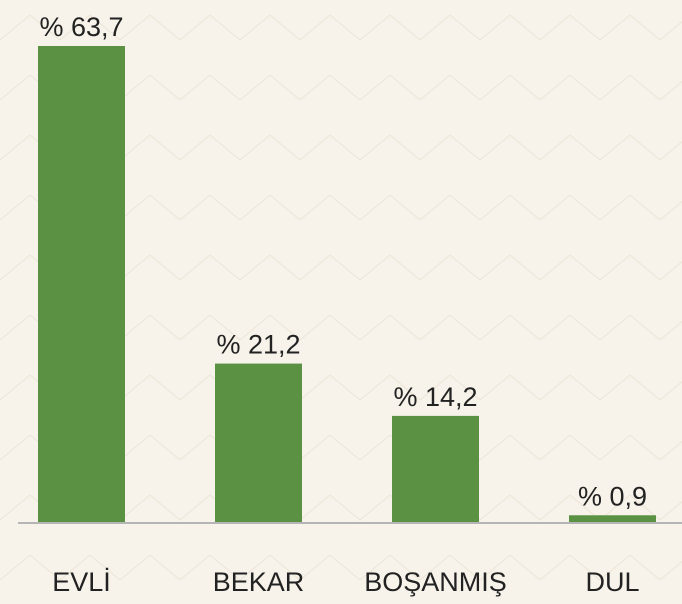 This screenshot has height=604, width=682. Describe the element at coordinates (612, 582) in the screenshot. I see `category-label: DUL` at that location.